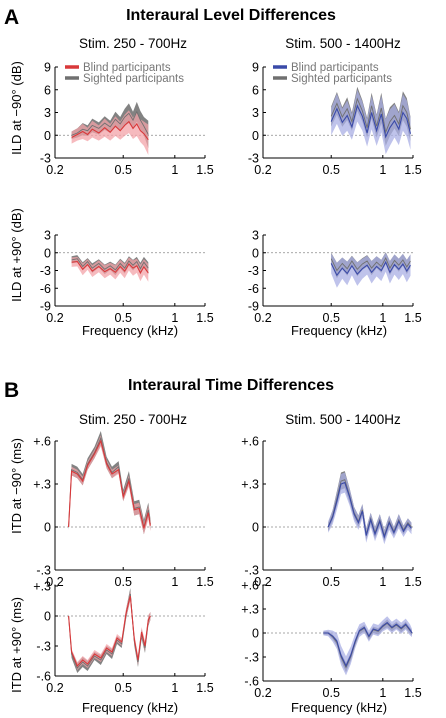 The image size is (446, 718). What do you see at coordinates (11, 17) in the screenshot?
I see `panel-a-letter: A` at bounding box center [11, 17].